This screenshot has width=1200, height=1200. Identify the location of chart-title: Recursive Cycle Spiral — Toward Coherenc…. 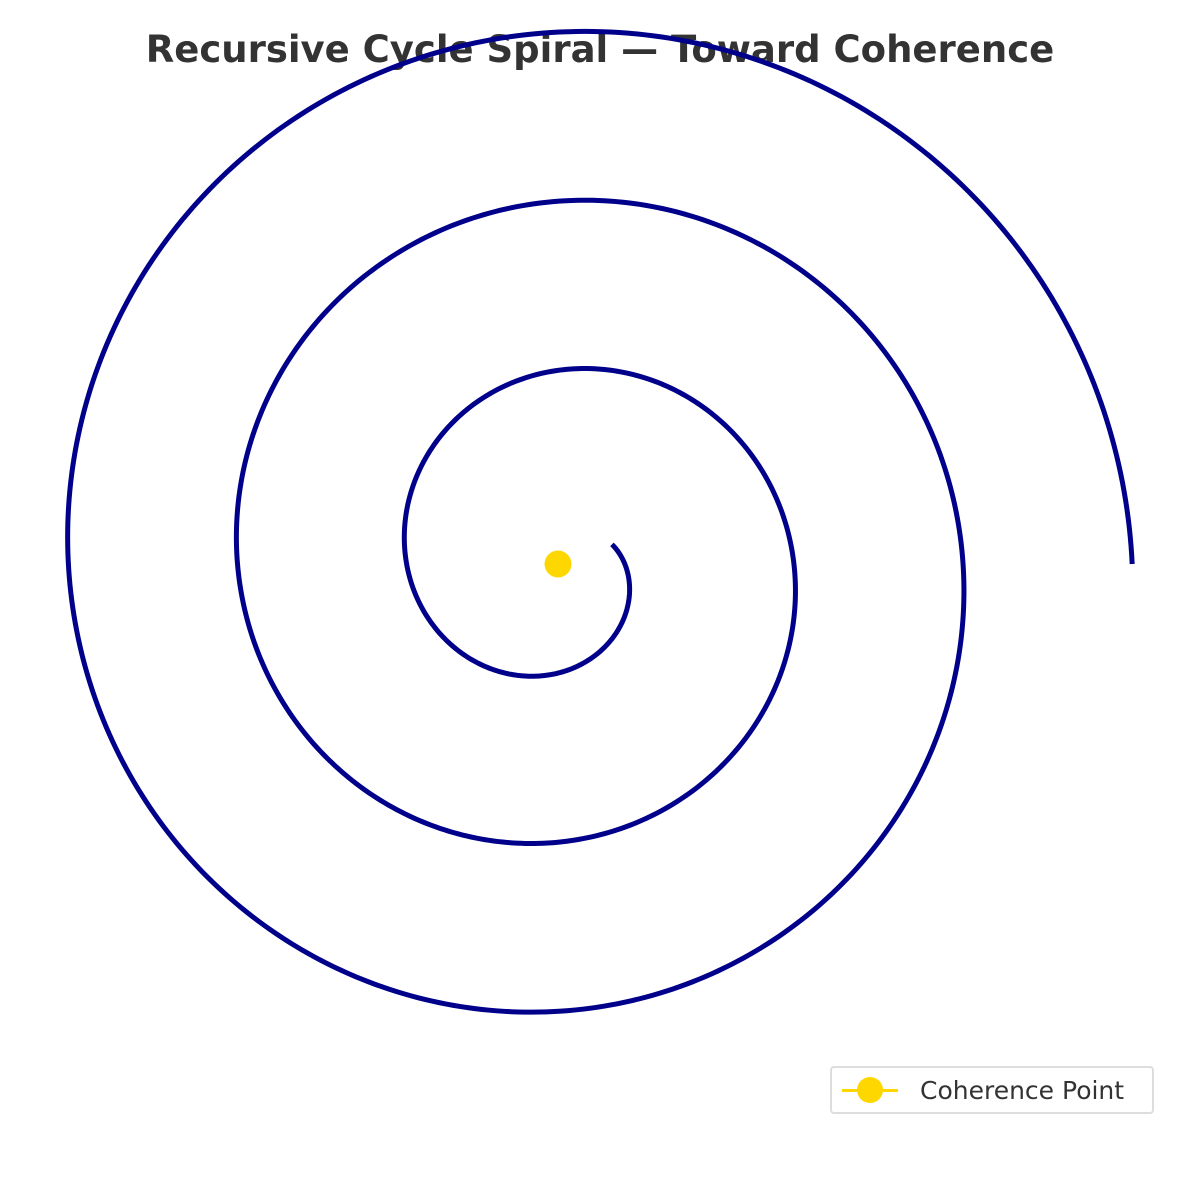
(600, 49).